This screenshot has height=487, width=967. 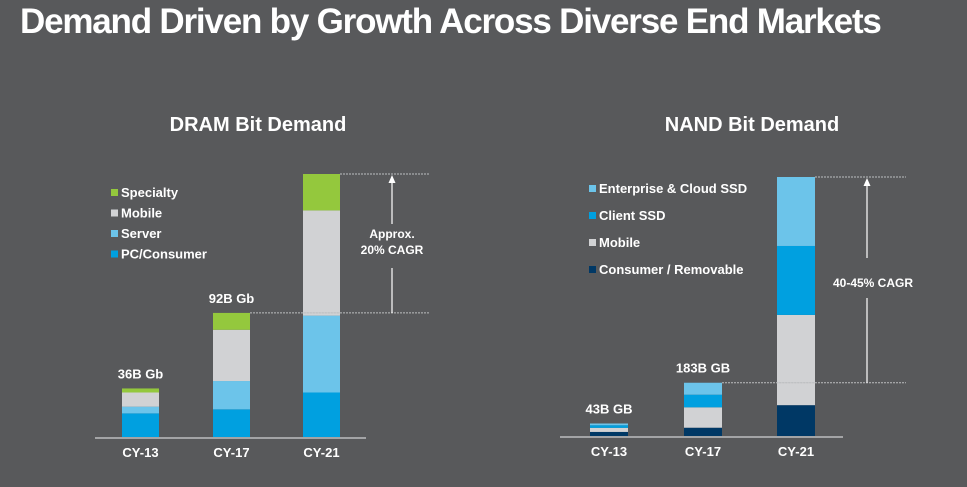 I want to click on nand-bar-cy-13-mobile, so click(x=609, y=429).